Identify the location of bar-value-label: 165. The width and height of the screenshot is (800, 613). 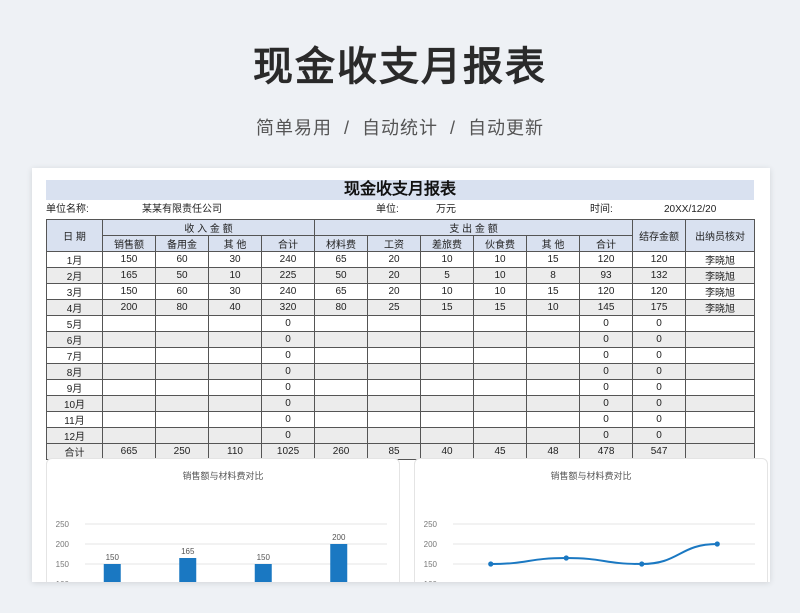
(188, 551).